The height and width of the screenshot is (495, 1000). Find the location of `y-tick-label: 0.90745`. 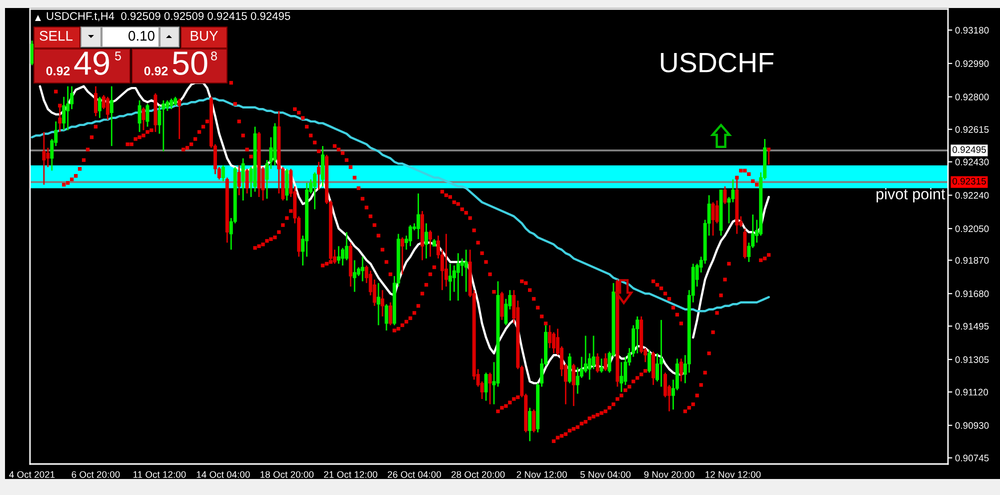

y-tick-label: 0.90745 is located at coordinates (972, 458).